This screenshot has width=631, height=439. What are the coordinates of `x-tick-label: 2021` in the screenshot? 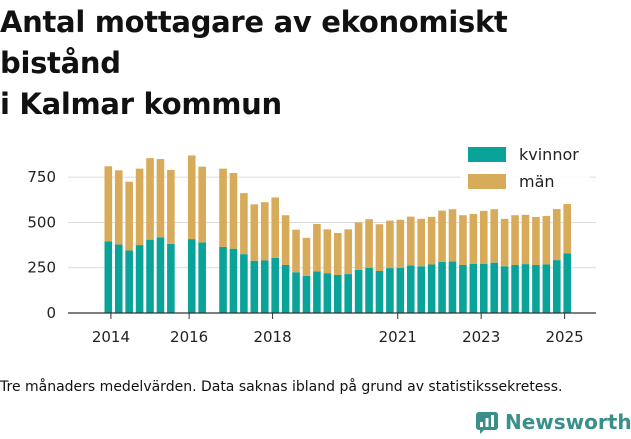 It's located at (398, 337).